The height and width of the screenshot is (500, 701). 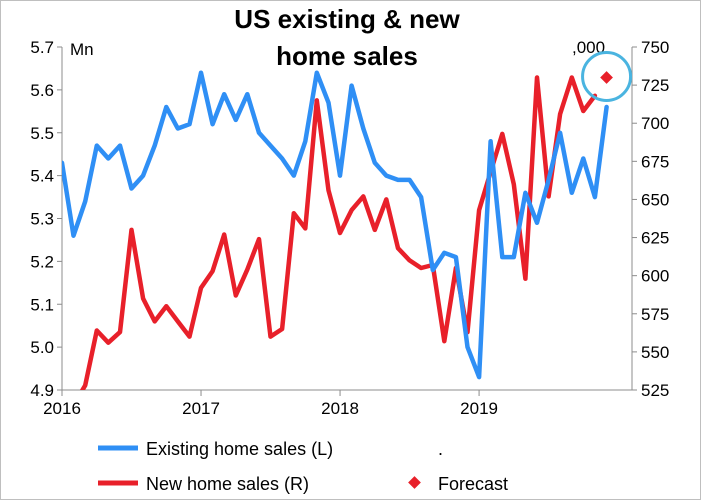 I want to click on right-tick-label: 600, so click(x=655, y=276).